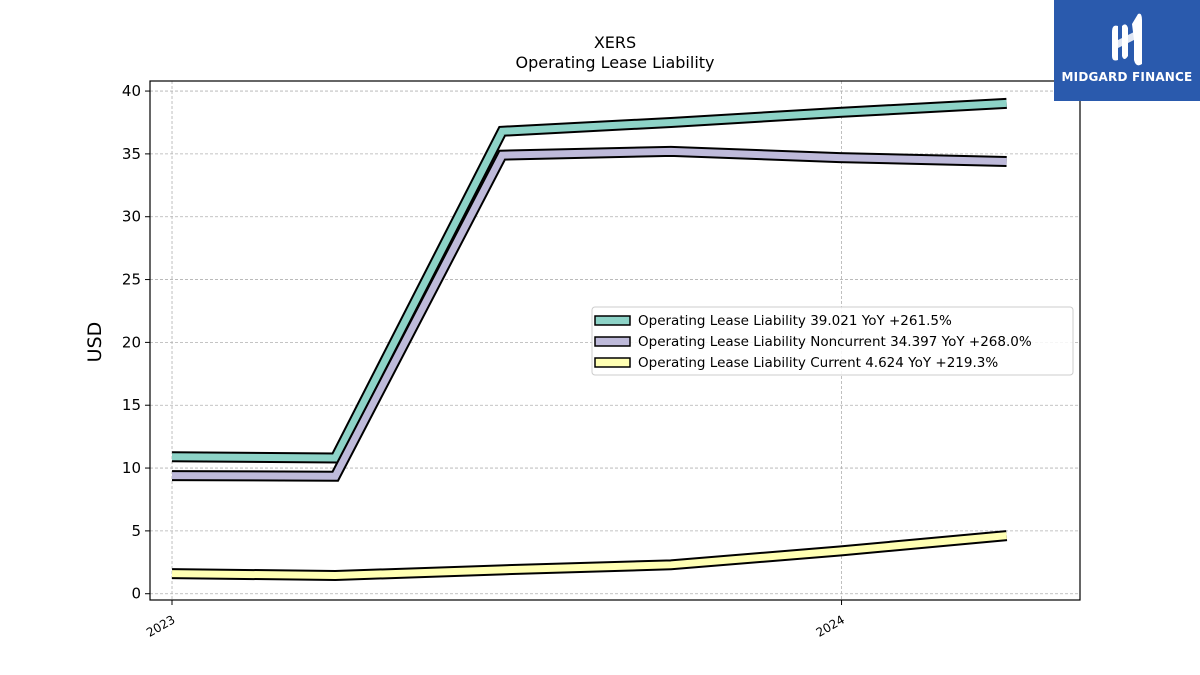 This screenshot has width=1200, height=675. What do you see at coordinates (131, 91) in the screenshot?
I see `y-tick-label: 40` at bounding box center [131, 91].